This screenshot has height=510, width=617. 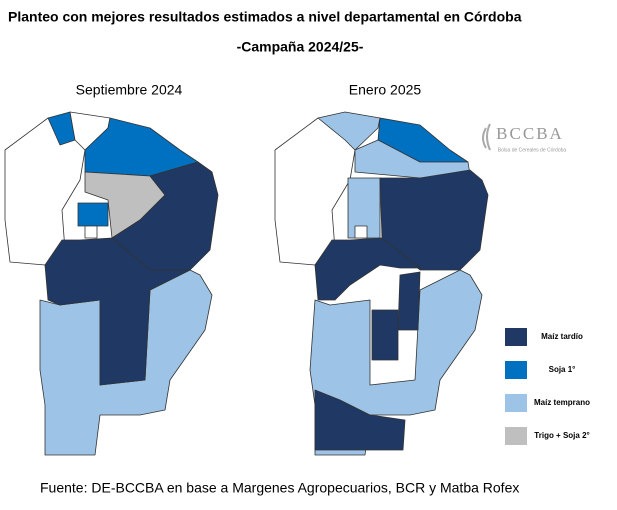 I want to click on legend-label: Soja 1°, so click(x=562, y=369).